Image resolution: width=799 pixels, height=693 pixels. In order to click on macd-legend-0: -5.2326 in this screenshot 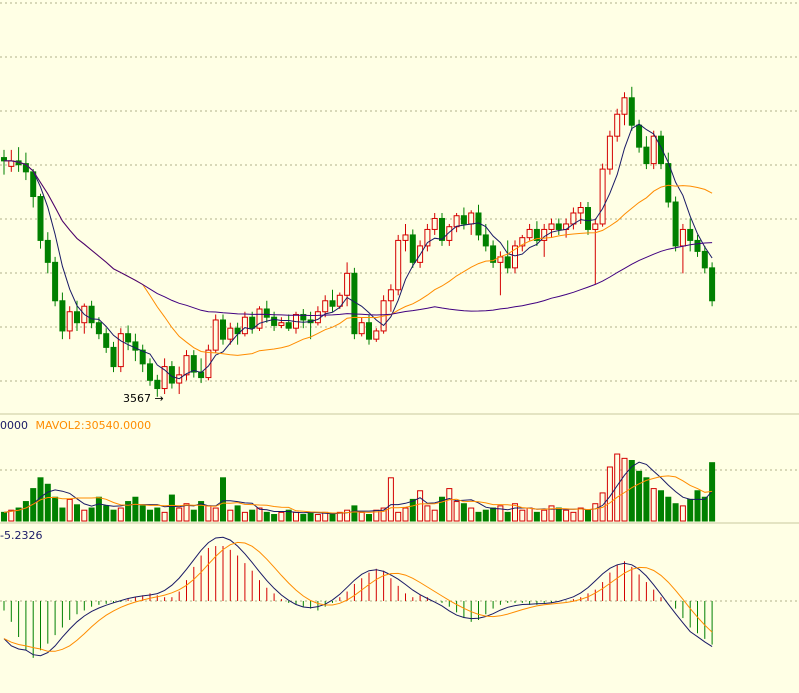, I will do `click(21, 535)`.